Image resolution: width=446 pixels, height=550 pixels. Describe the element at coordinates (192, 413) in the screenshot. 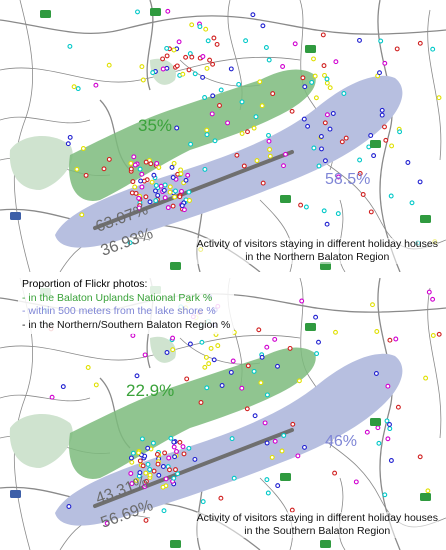

I see `national-park-area` at that location.